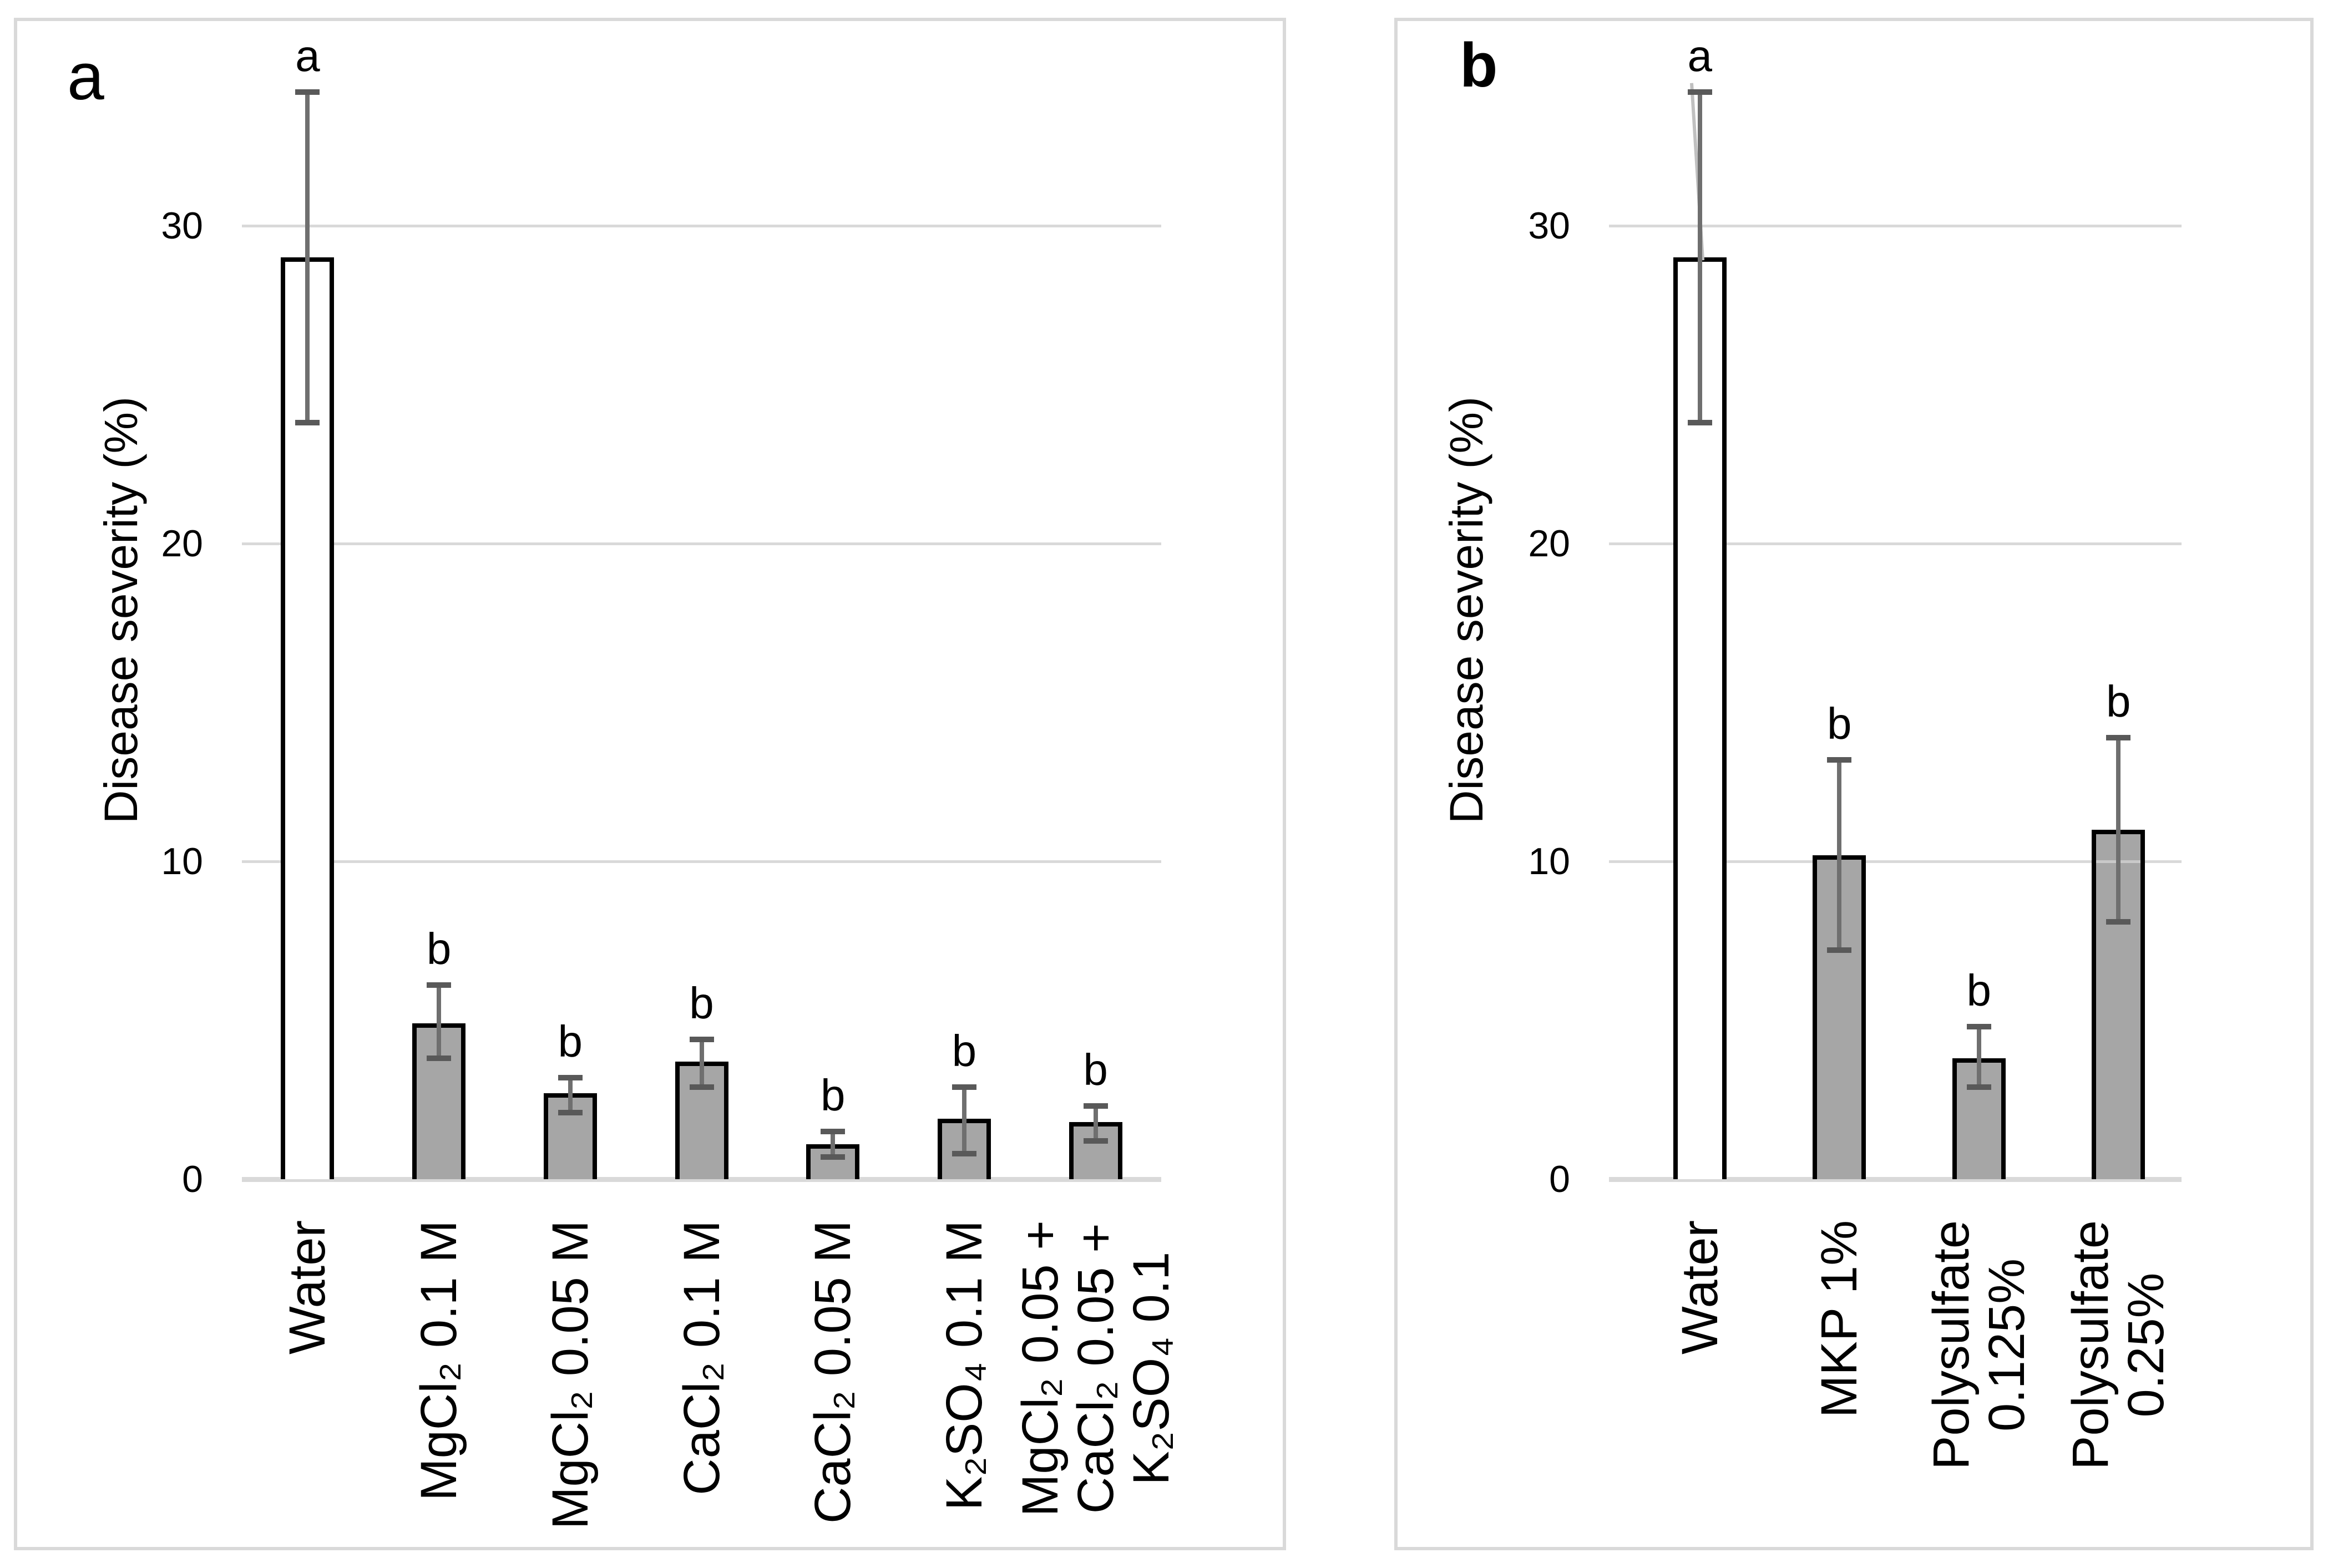  Describe the element at coordinates (701, 1357) in the screenshot. I see `x-category-label: CaCl₂ 0.1 M` at that location.